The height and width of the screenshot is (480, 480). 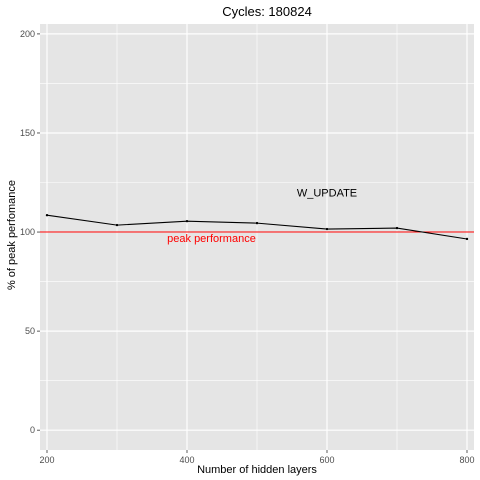 What do you see at coordinates (32, 430) in the screenshot?
I see `y-tick-label: 0` at bounding box center [32, 430].